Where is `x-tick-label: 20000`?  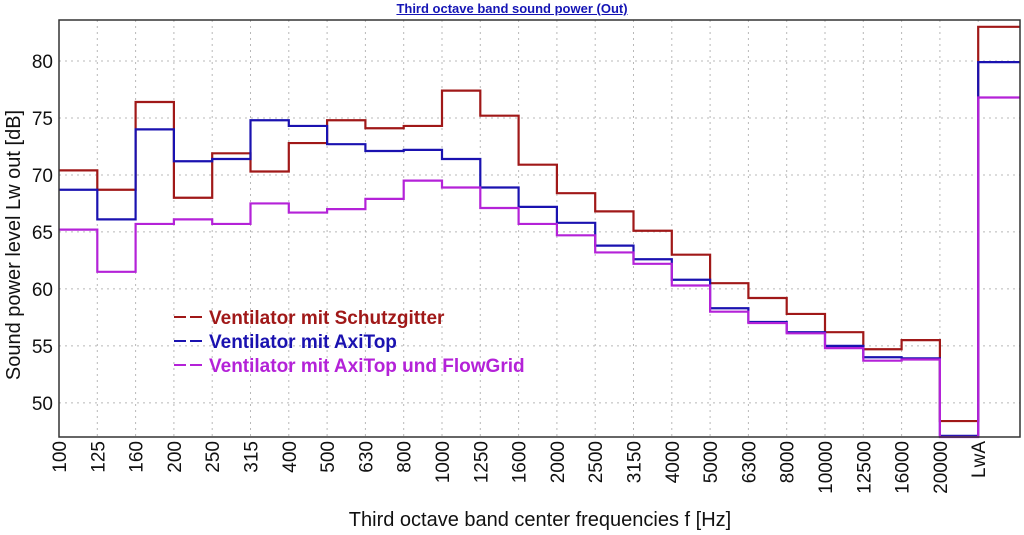 x-tick-label: 20000 is located at coordinates (941, 467).